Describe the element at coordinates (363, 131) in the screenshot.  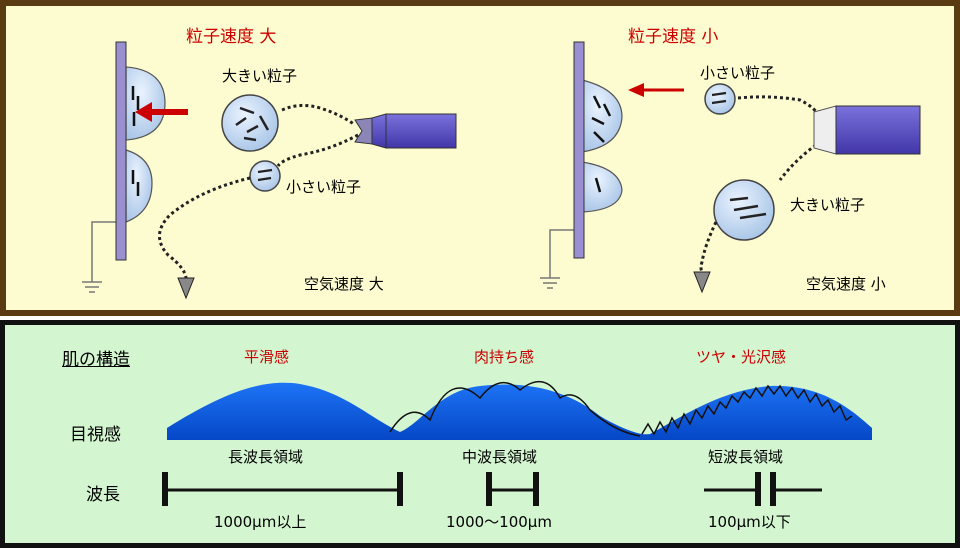
I see `nozzle-tip` at that location.